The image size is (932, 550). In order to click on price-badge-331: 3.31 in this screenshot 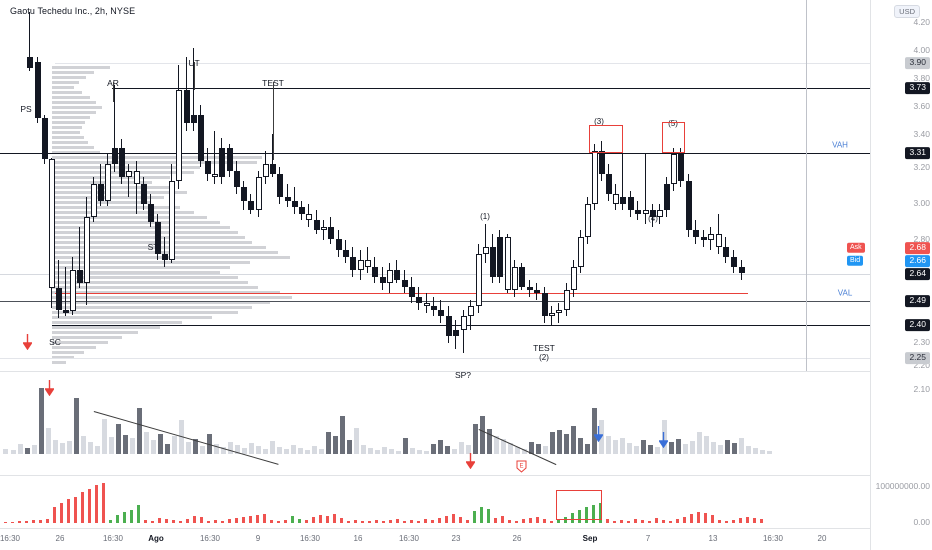, I will do `click(917, 153)`.